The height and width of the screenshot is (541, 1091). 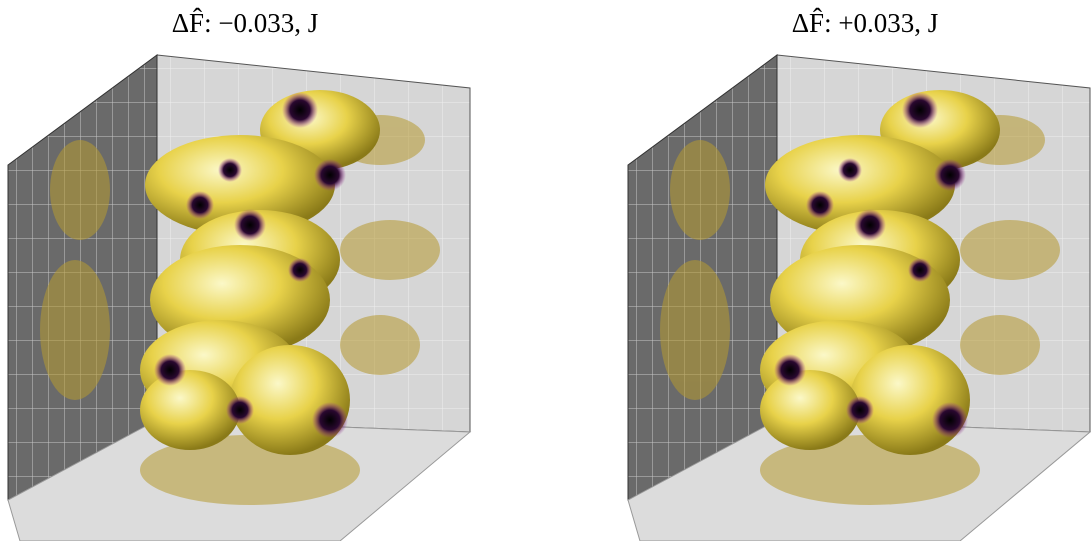 I want to click on panel-title: ΔF̂: +0.033, J, so click(x=865, y=23).